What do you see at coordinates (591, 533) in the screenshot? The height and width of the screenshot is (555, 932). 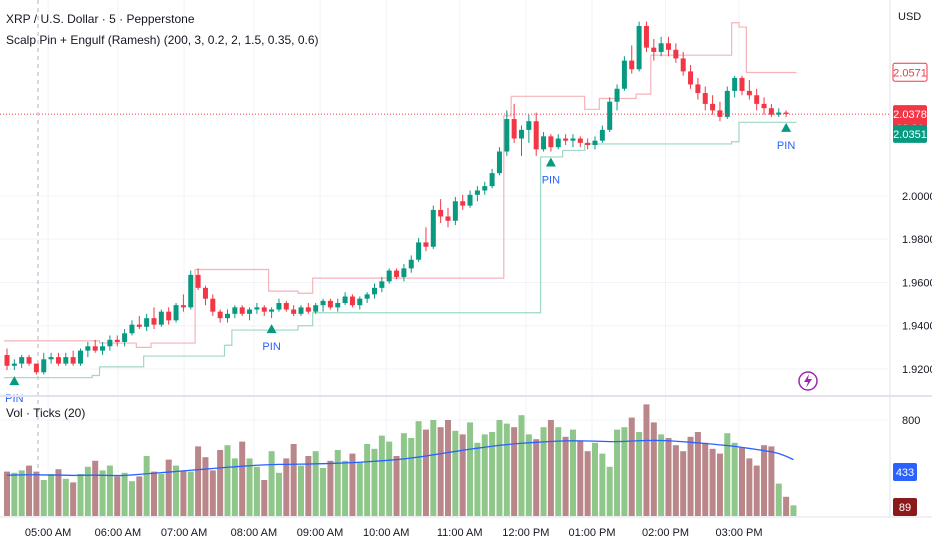 I see `time-tick-label: 01:00 PM` at bounding box center [591, 533].